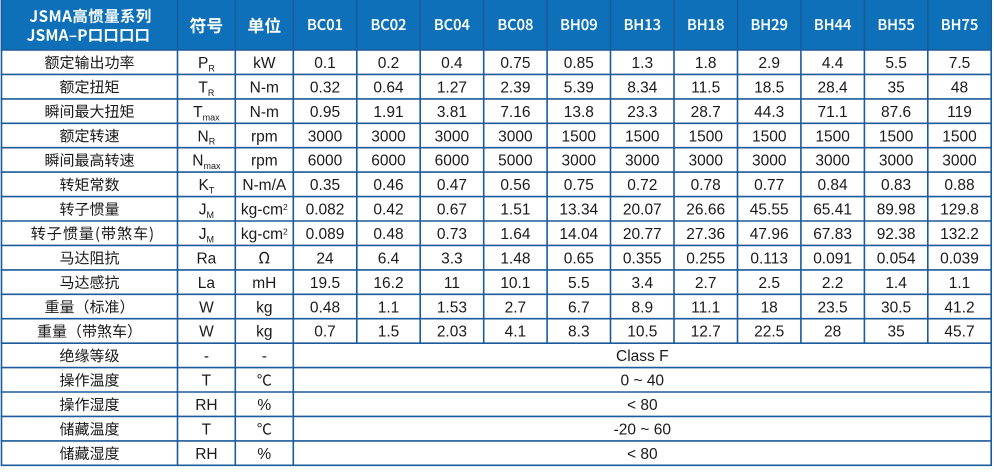 The image size is (994, 473). What do you see at coordinates (705, 234) in the screenshot?
I see `svg-text: 27.36` at bounding box center [705, 234].